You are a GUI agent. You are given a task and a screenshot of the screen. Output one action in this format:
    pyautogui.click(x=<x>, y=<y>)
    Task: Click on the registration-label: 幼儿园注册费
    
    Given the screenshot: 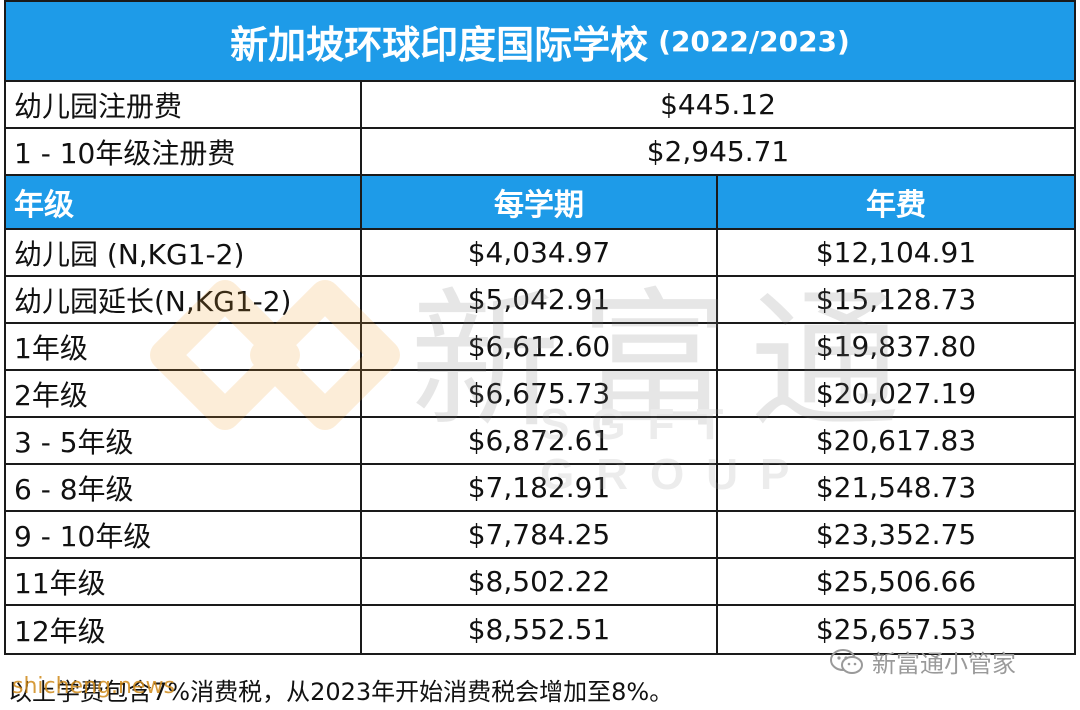 What is the action you would take?
    pyautogui.click(x=184, y=104)
    